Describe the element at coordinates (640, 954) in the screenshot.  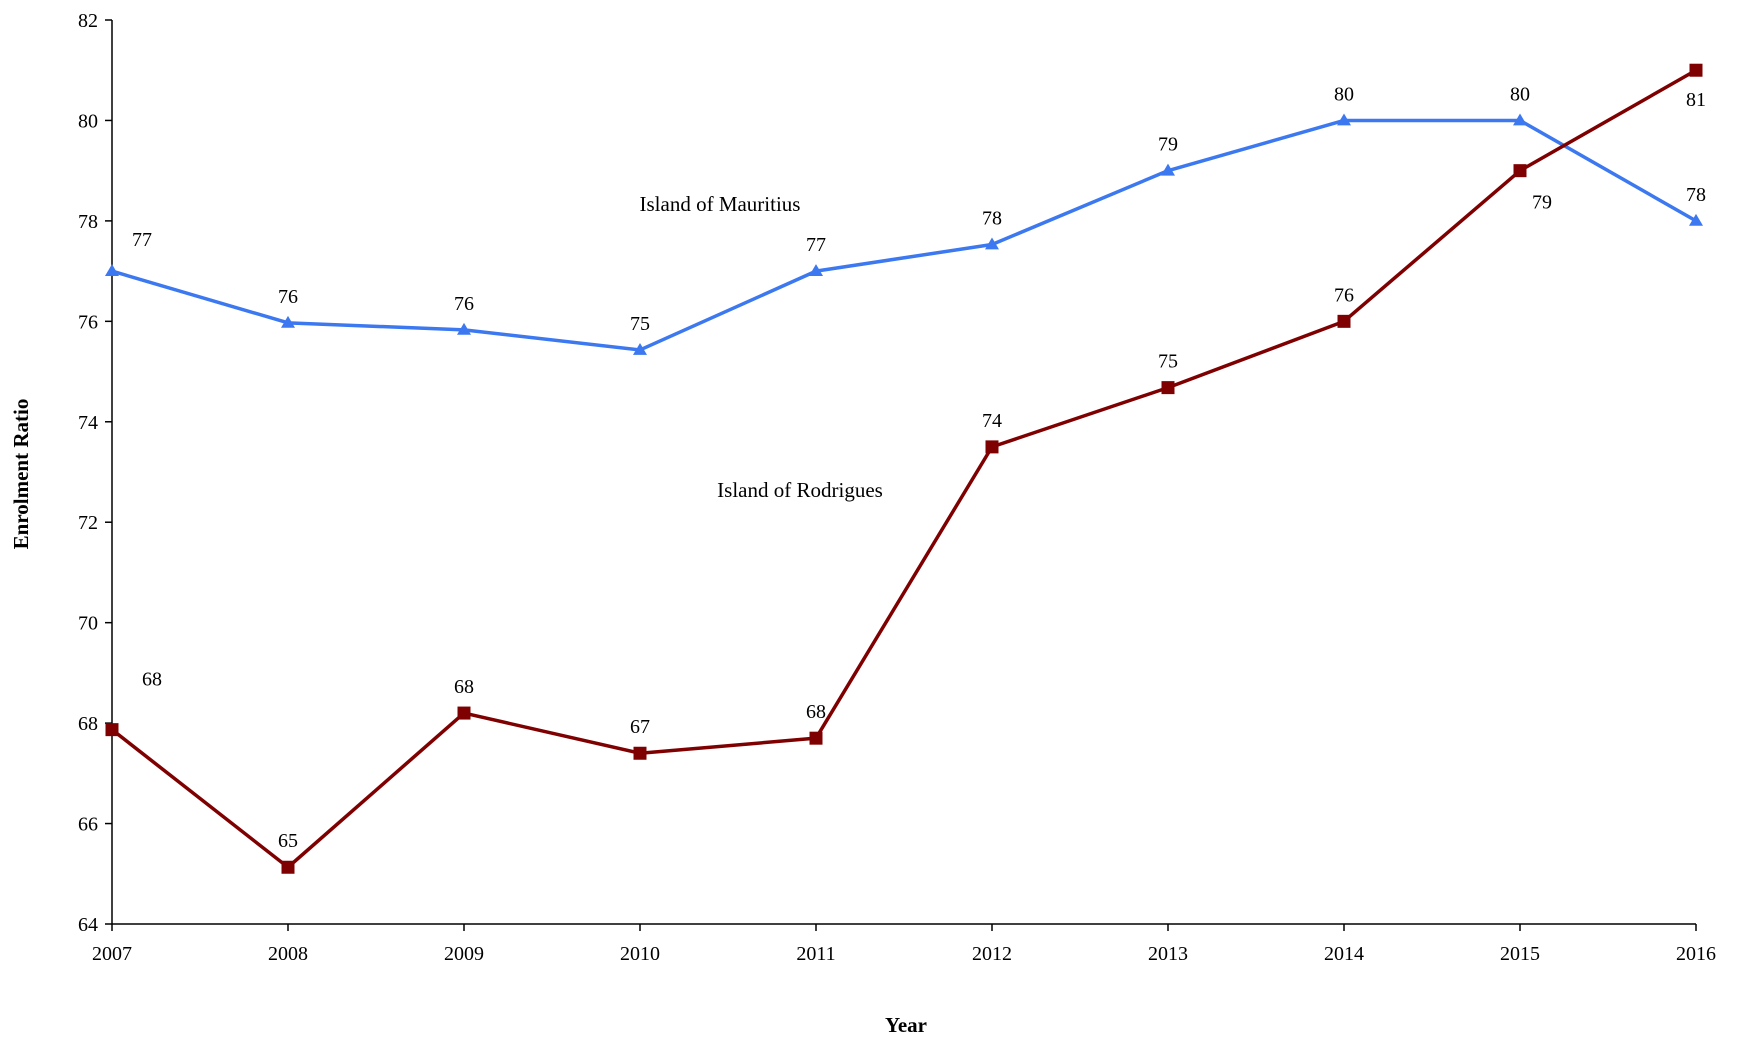
I see `x-tick-label: 2010` at that location.